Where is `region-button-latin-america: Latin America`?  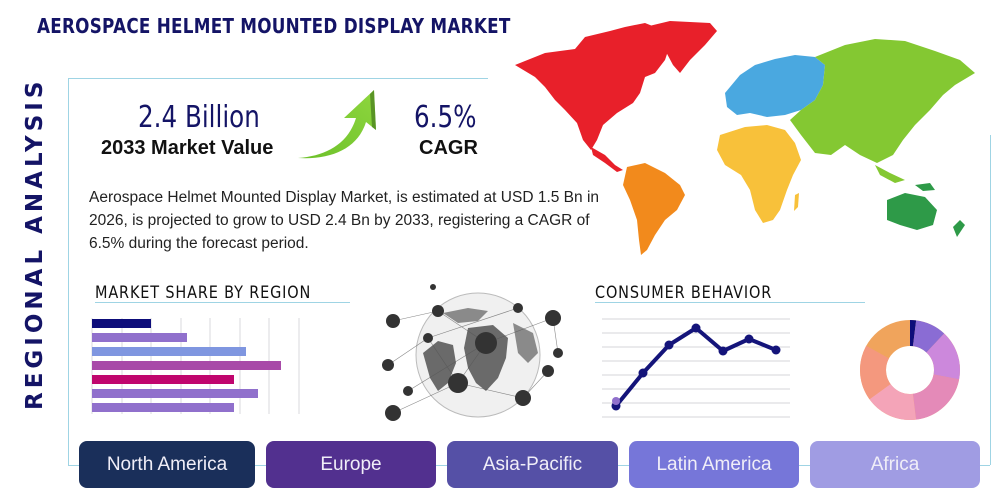 region-button-latin-america: Latin America is located at coordinates (714, 464).